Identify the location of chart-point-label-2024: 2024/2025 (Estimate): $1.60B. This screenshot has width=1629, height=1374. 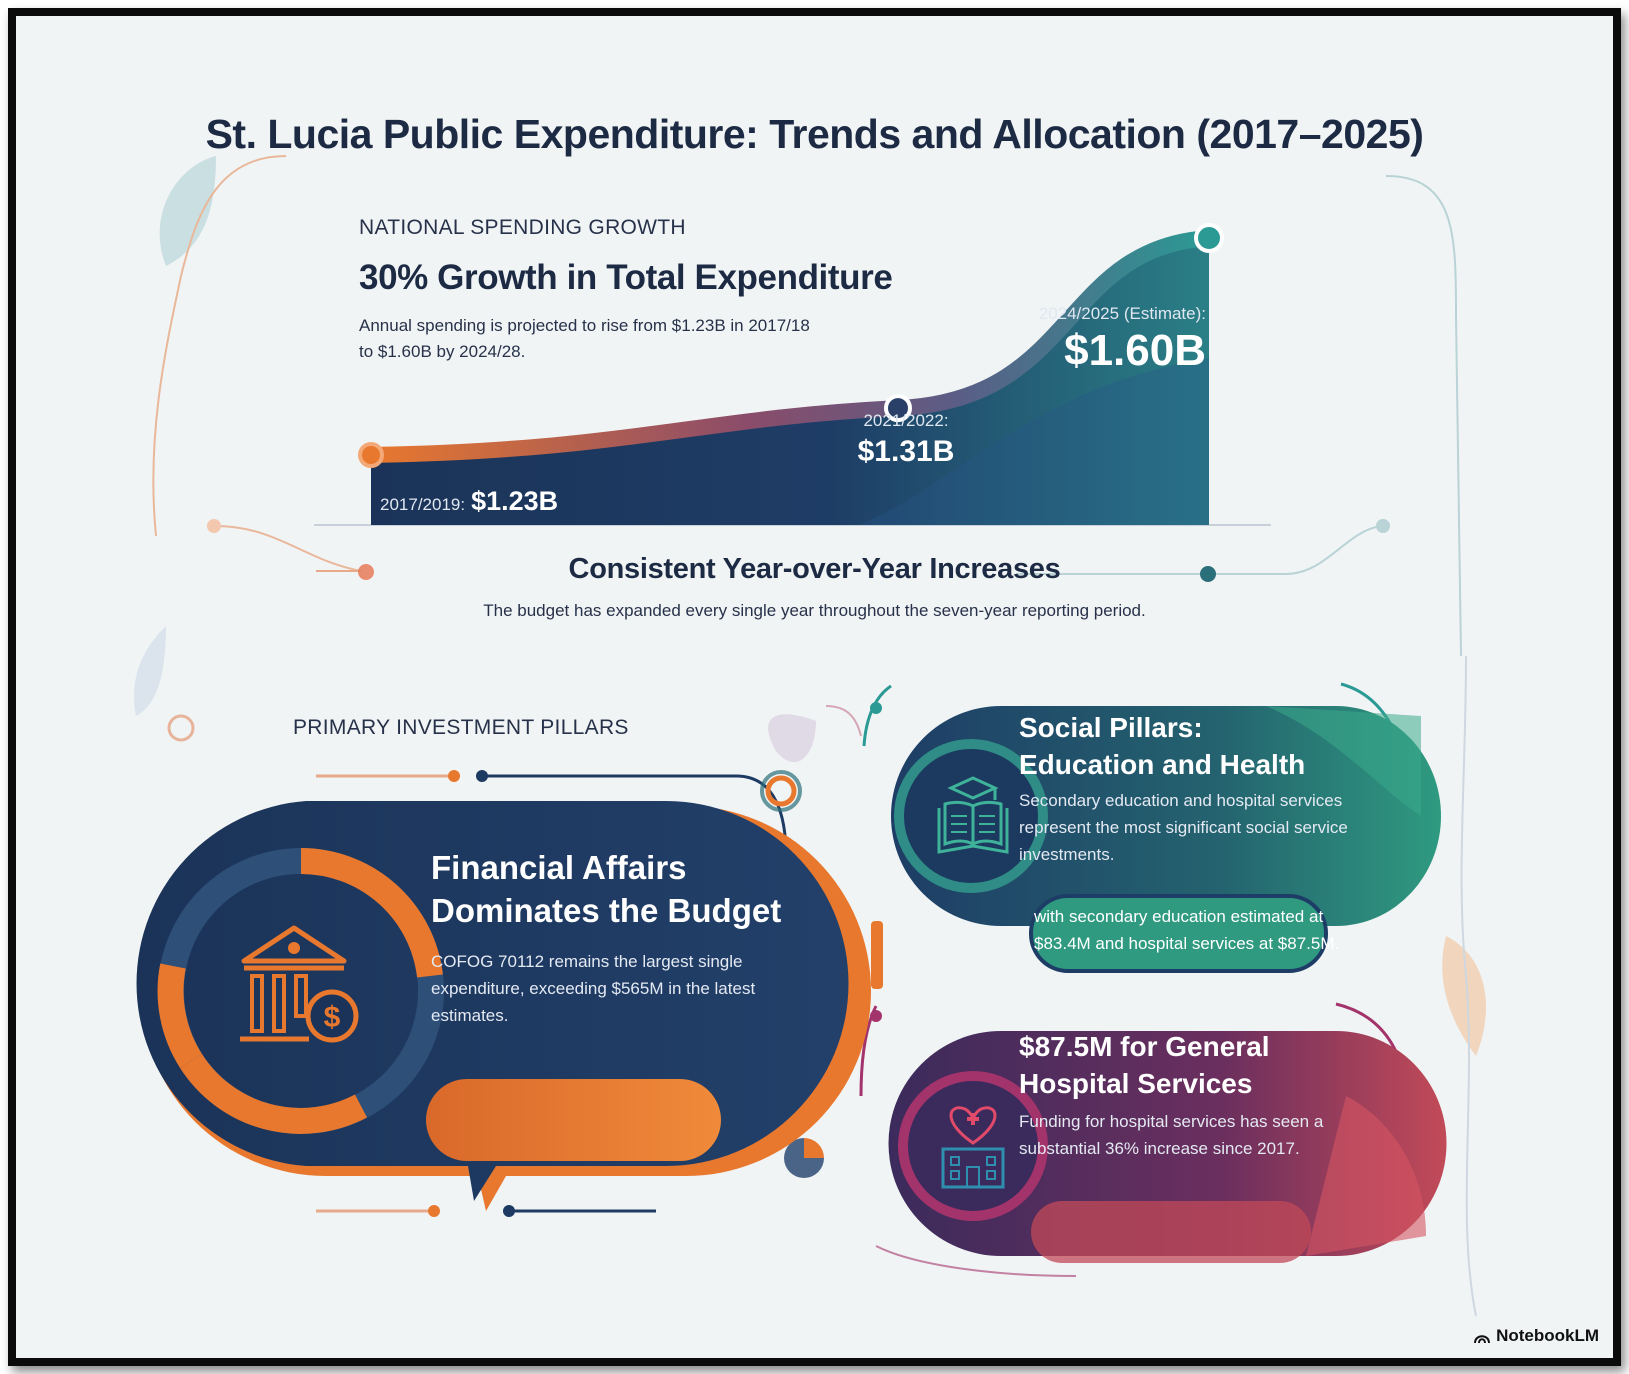
(1121, 340).